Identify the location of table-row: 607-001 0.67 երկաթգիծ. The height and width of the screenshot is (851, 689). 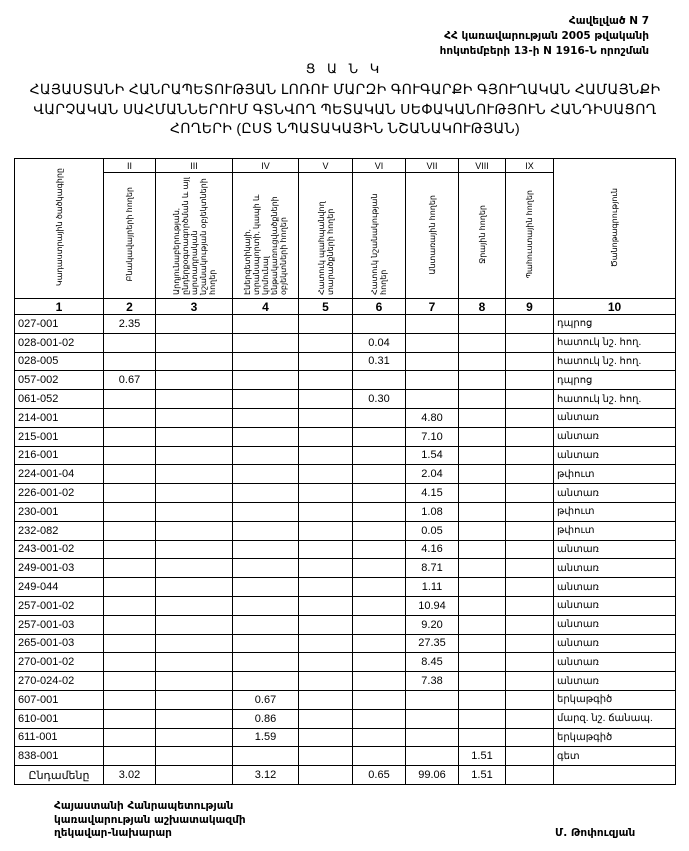
(345, 699).